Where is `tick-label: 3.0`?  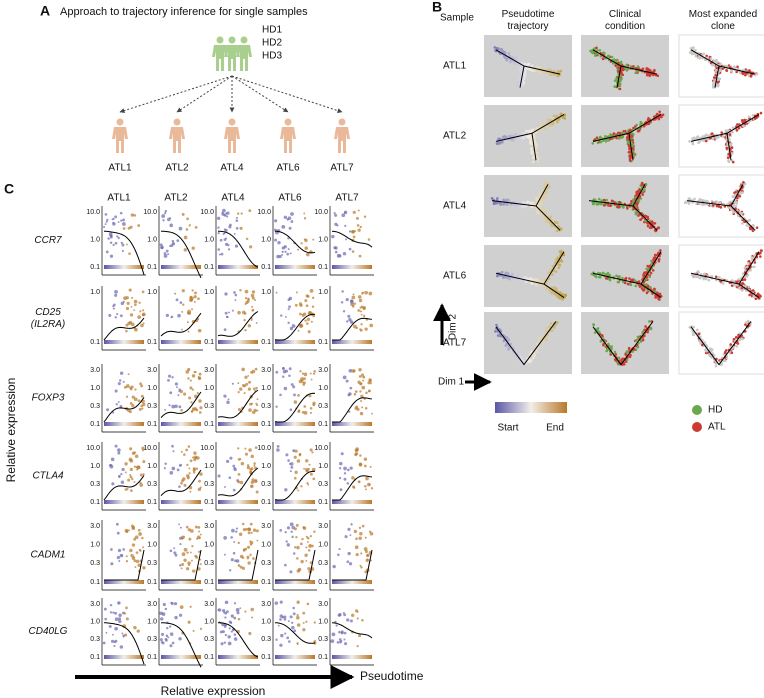 tick-label: 3.0 is located at coordinates (95, 604).